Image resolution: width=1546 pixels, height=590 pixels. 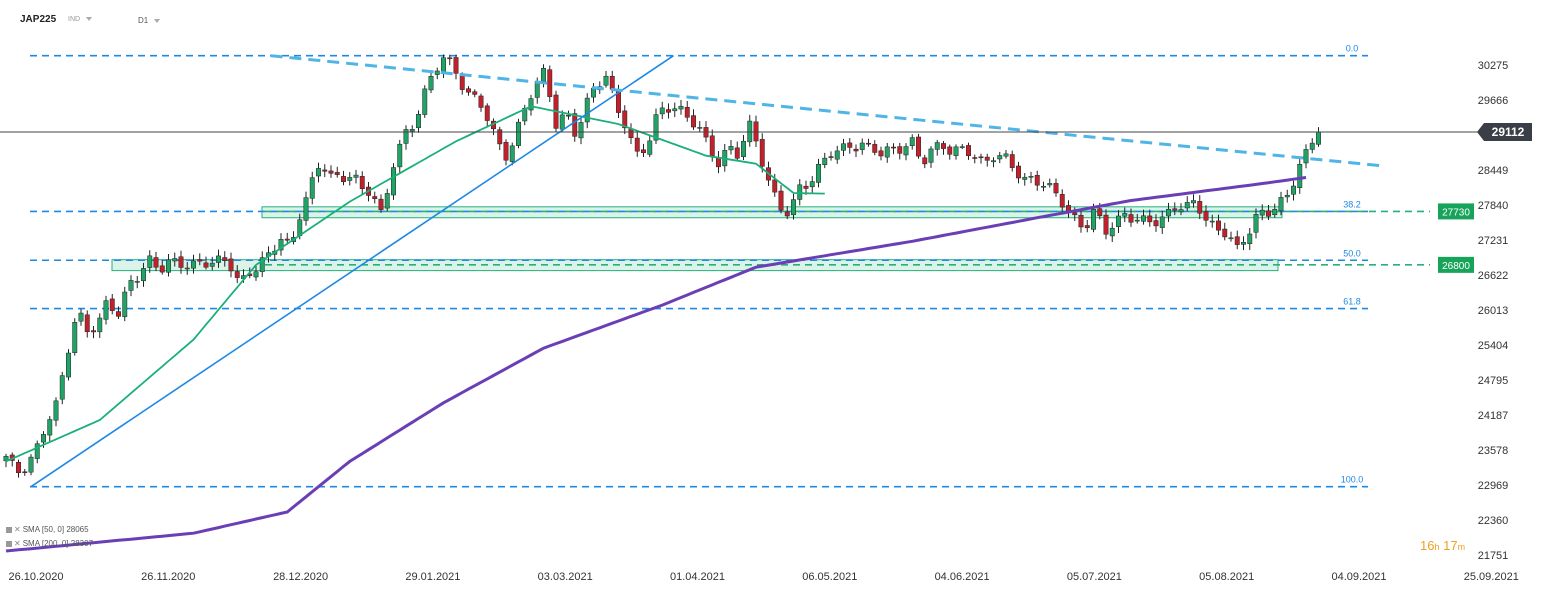 What do you see at coordinates (149, 20) in the screenshot?
I see `timeframe-dropdown: D1` at bounding box center [149, 20].